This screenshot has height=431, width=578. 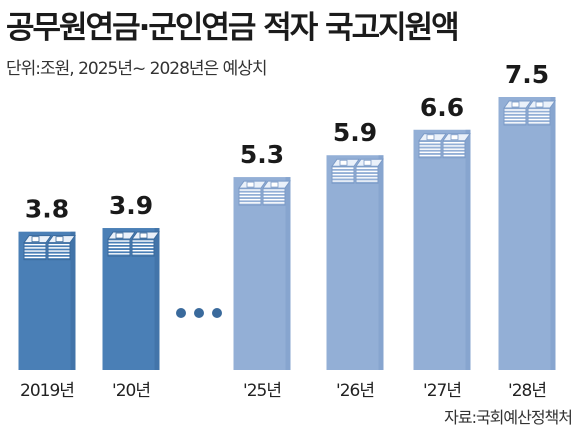 What do you see at coordinates (262, 154) in the screenshot?
I see `data-label: 5.3` at bounding box center [262, 154].